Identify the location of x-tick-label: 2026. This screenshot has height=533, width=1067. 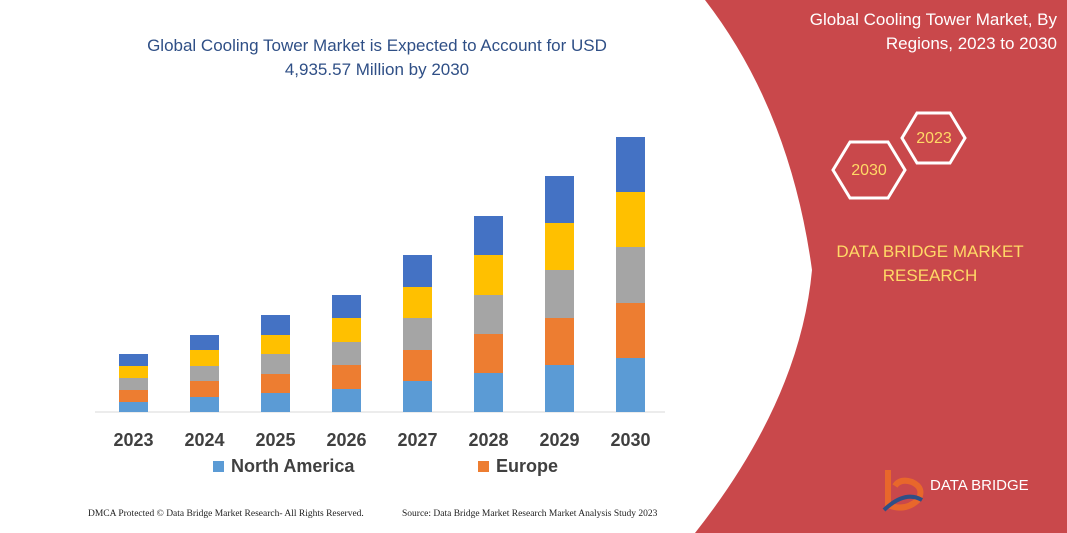
(346, 440).